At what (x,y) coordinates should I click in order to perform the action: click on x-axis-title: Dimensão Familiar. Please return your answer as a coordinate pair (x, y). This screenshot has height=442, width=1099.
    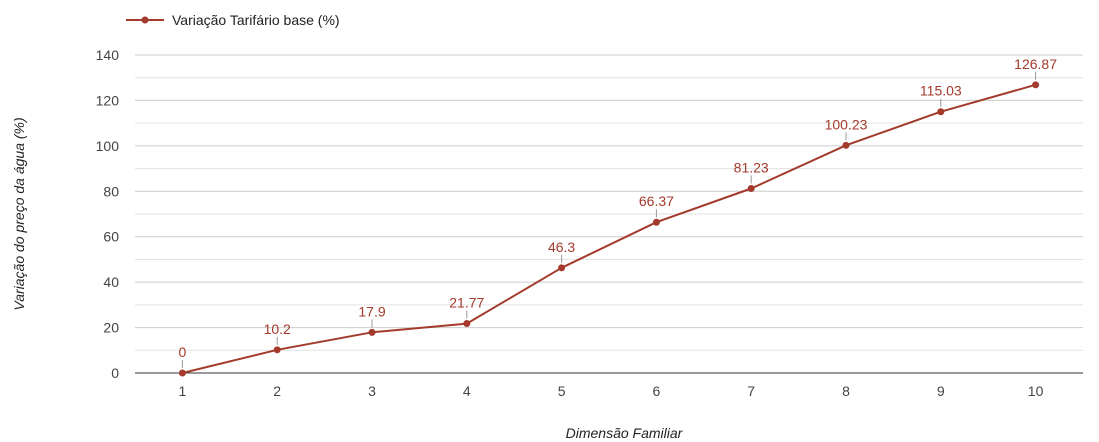
    Looking at the image, I should click on (625, 433).